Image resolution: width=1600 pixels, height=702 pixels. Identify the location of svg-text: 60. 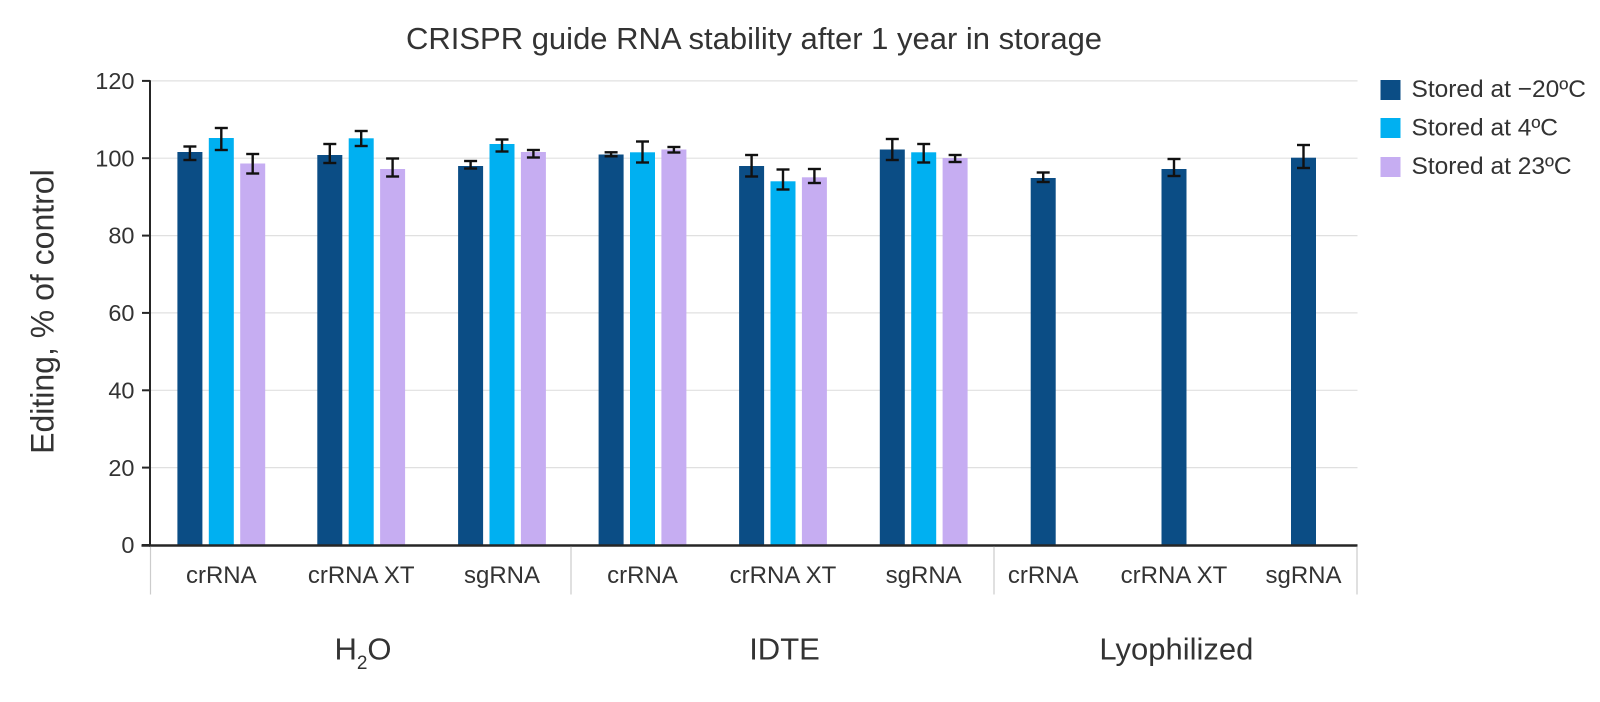
(121, 313).